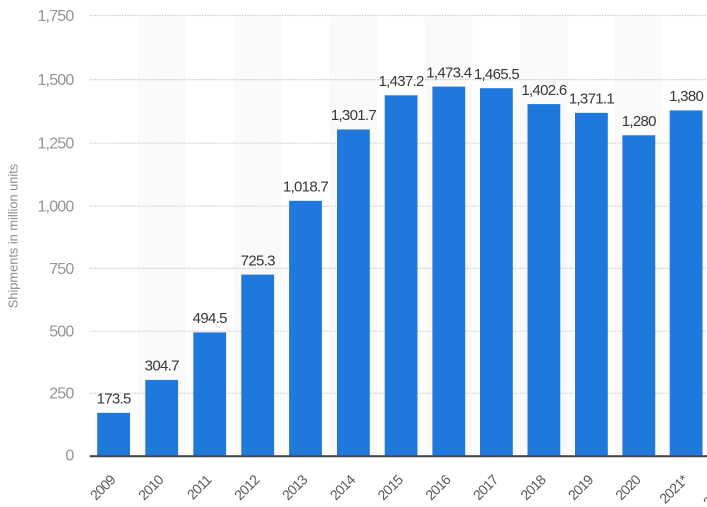 The image size is (707, 507). Describe the element at coordinates (114, 399) in the screenshot. I see `svg-text: 173.5` at that location.